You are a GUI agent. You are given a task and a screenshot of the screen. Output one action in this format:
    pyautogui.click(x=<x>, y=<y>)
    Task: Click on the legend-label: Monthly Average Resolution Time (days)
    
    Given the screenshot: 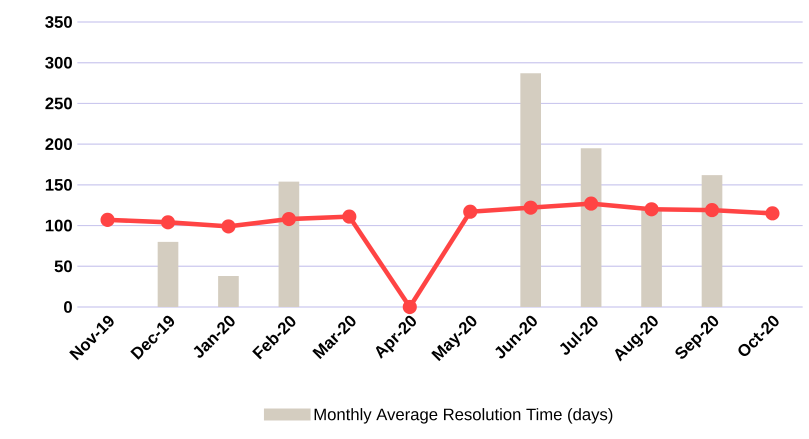 What is the action you would take?
    pyautogui.click(x=463, y=416)
    